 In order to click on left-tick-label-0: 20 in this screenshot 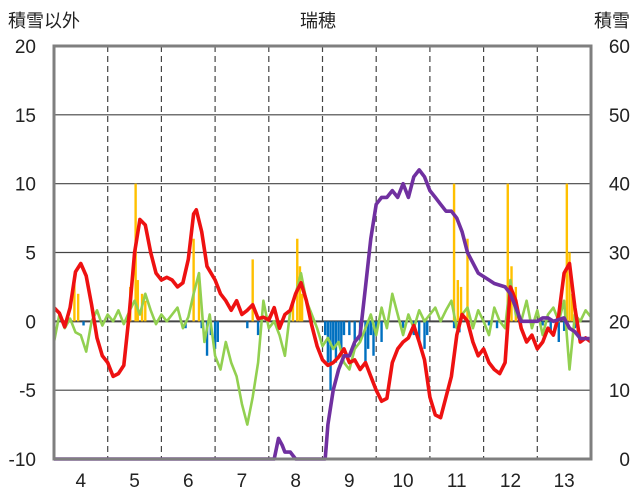, I will do `click(25, 47)`.